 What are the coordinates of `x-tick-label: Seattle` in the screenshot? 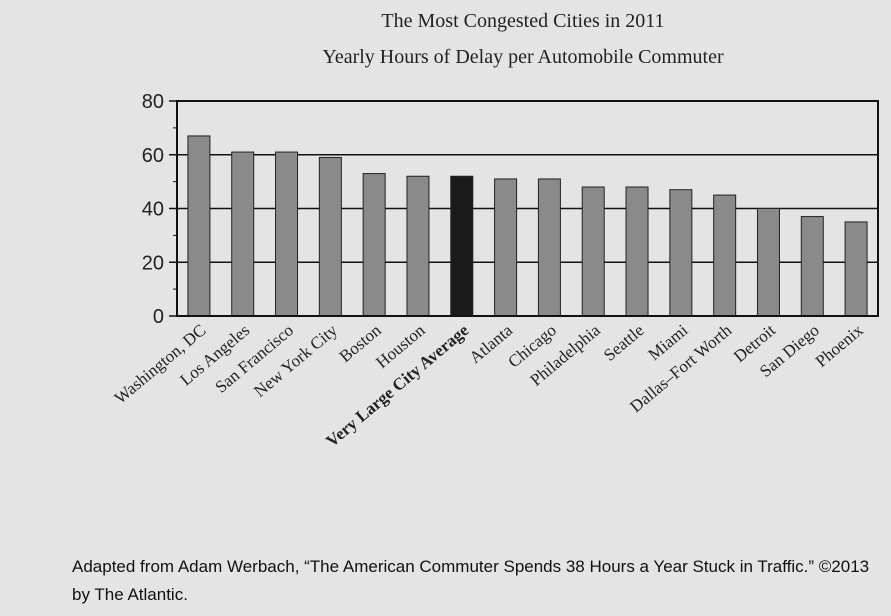 It's located at (624, 343).